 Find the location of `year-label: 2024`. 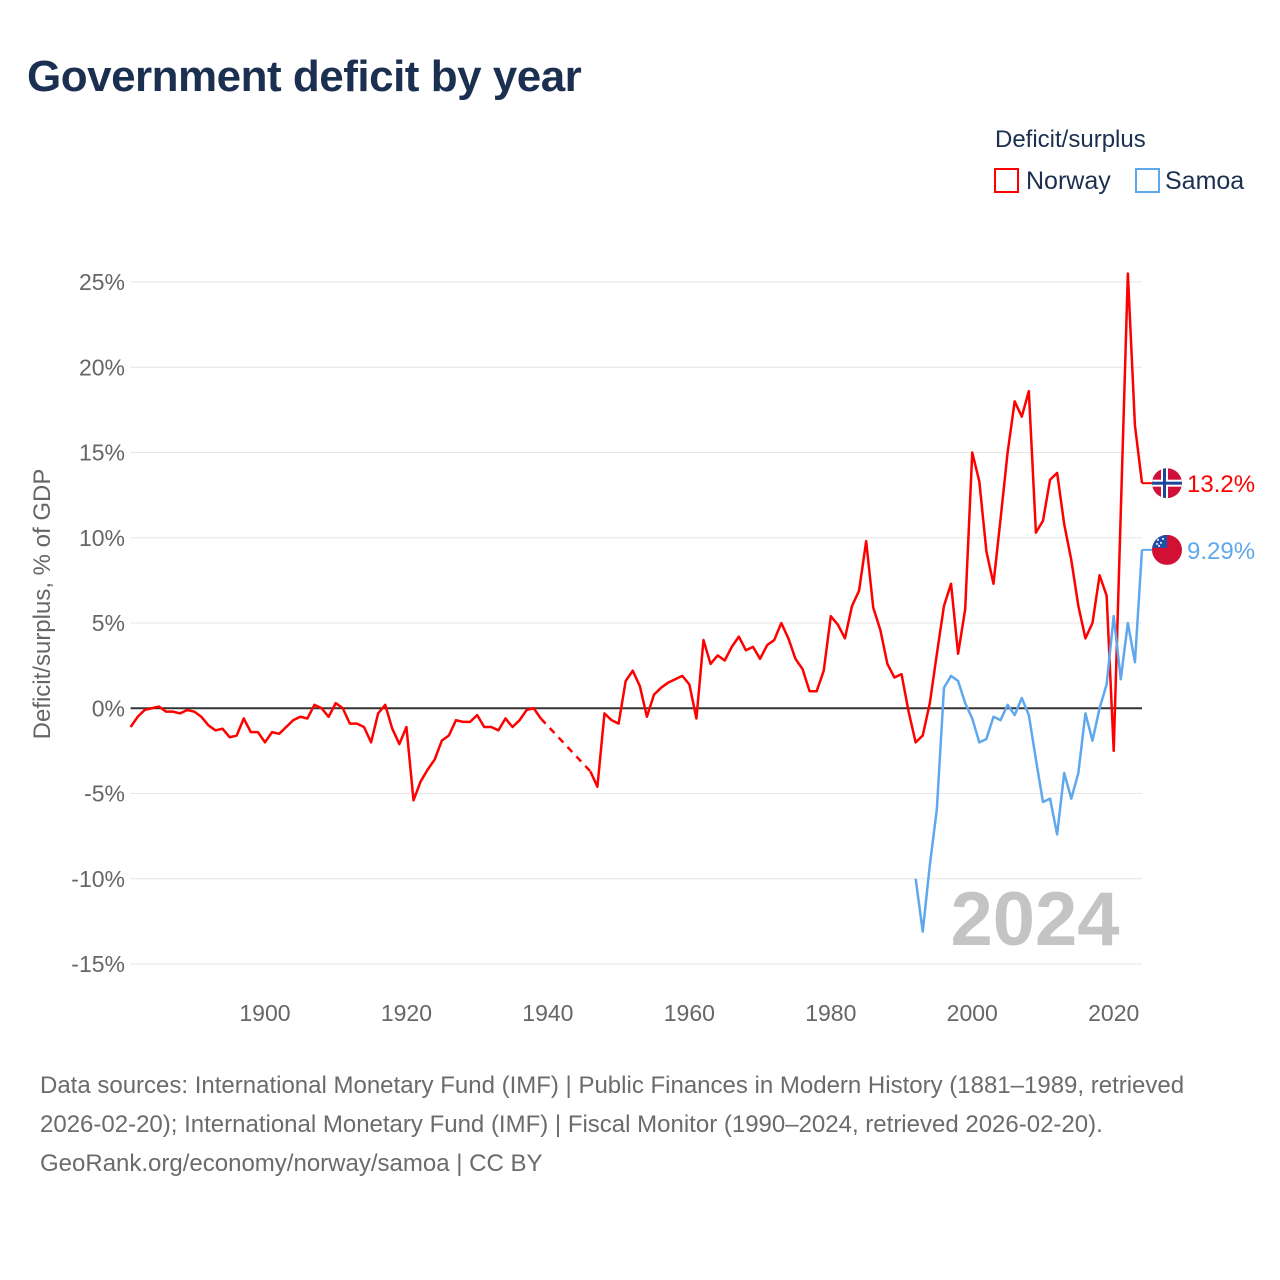

year-label: 2024 is located at coordinates (1034, 919).